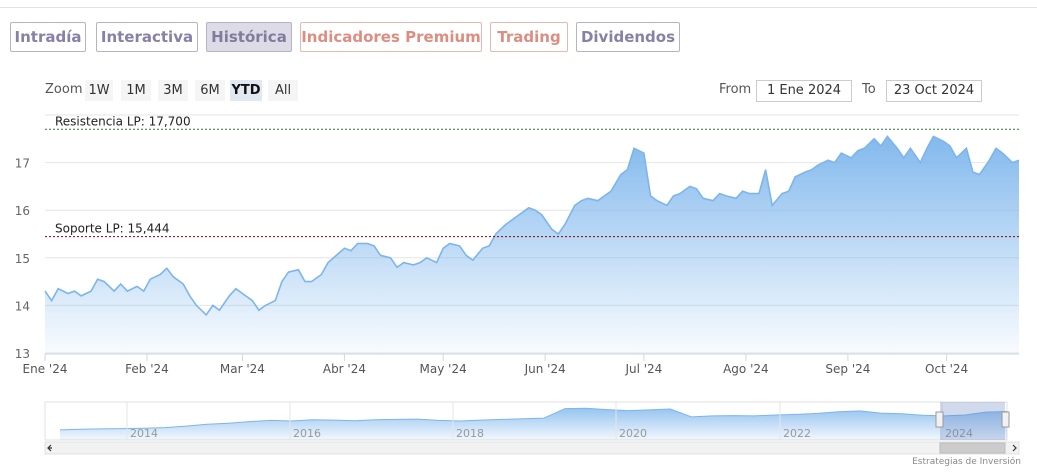  I want to click on navigator-right-handle, so click(1005, 419).